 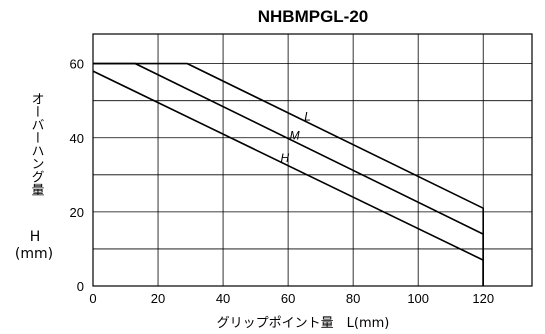 What do you see at coordinates (80, 286) in the screenshot?
I see `y-tick-label: 0` at bounding box center [80, 286].